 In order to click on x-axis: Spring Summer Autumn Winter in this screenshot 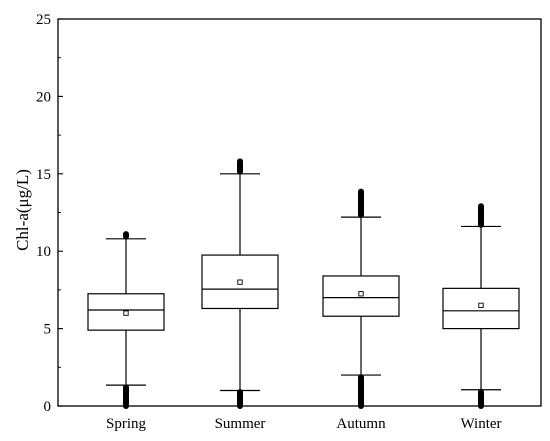, I will do `click(304, 416)`.